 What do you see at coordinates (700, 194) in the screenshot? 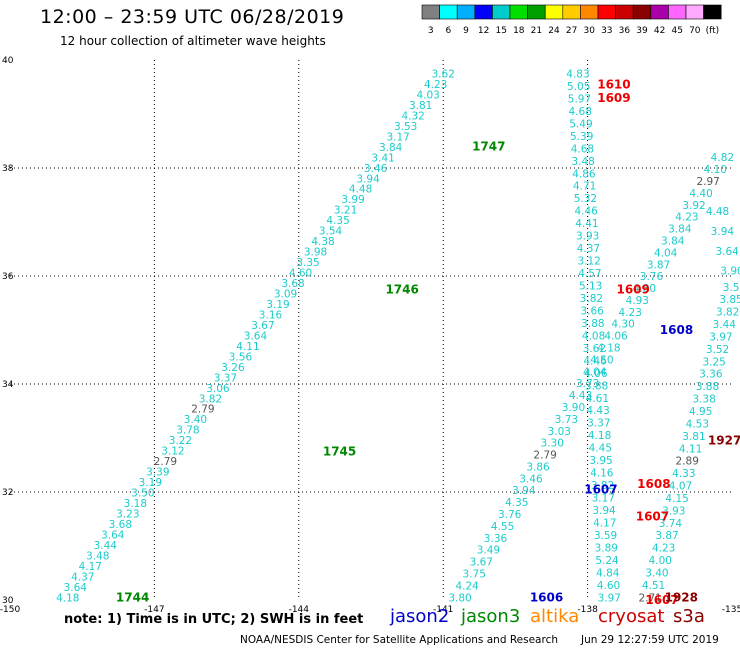
I see `wave-height-value: 4.40` at bounding box center [700, 194].